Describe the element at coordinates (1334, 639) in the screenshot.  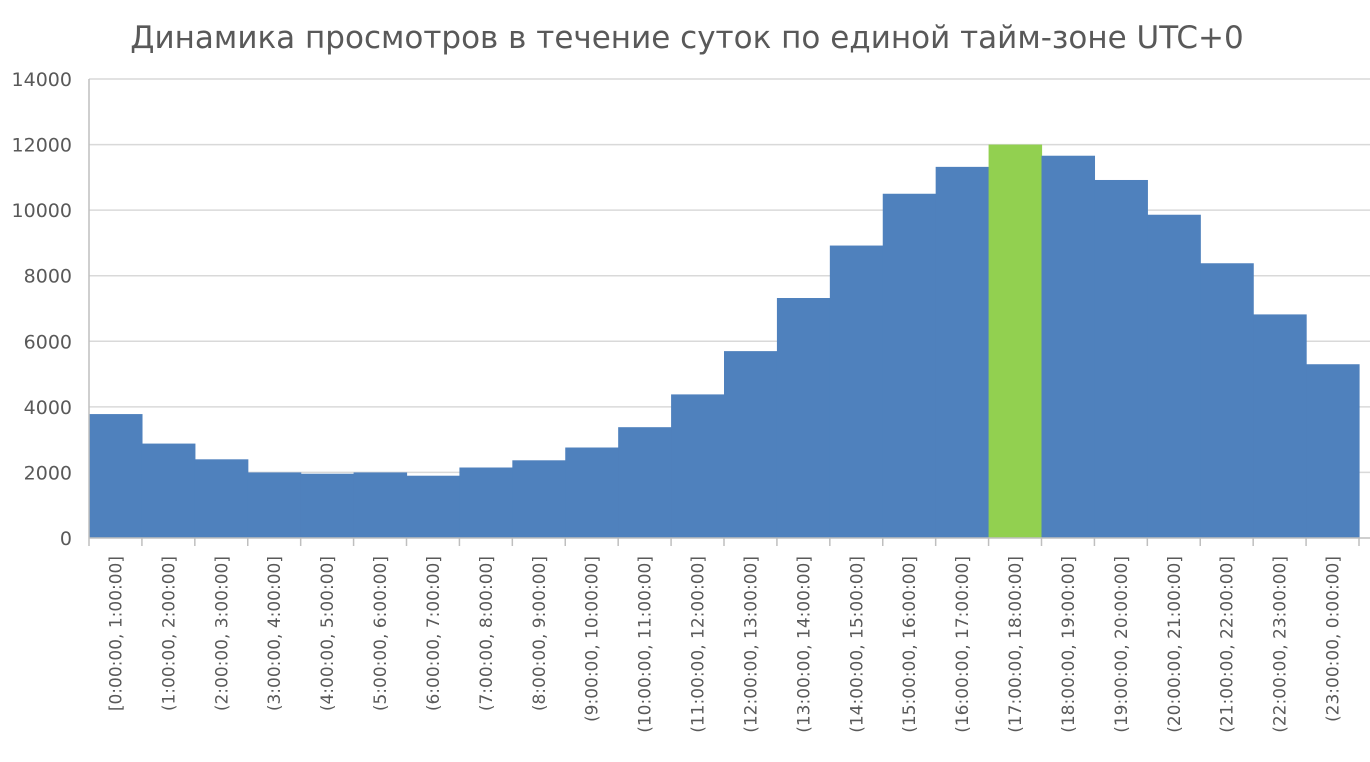
I see `x-tick-label: (23:00:00, 0:00:00]` at that location.